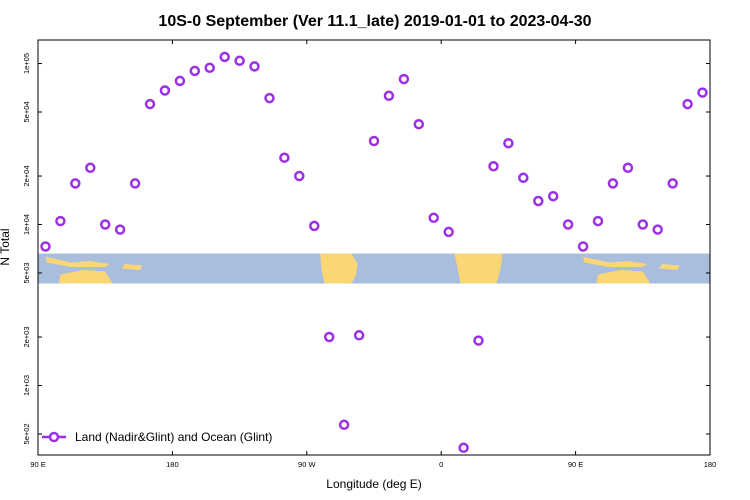 This screenshot has height=500, width=750. What do you see at coordinates (26, 336) in the screenshot?
I see `y-tick-label: 2e+03` at bounding box center [26, 336].